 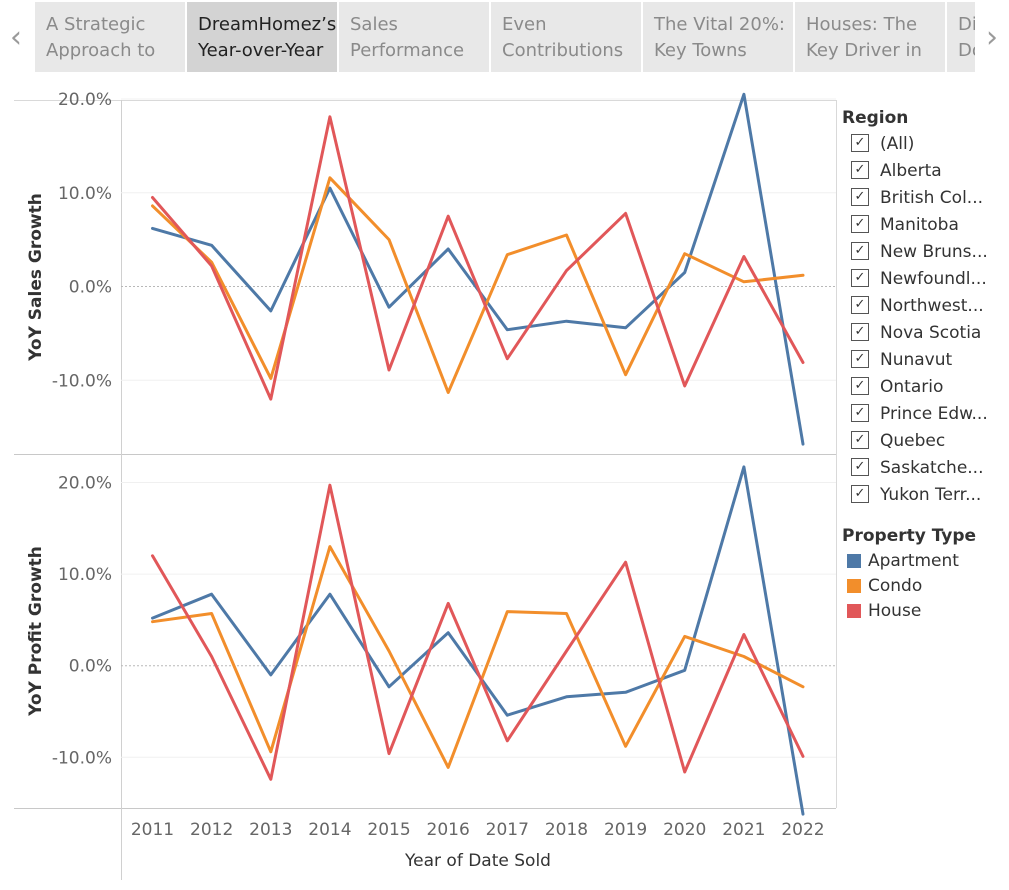 I want to click on region-filter-label: Manitoba, so click(x=919, y=225).